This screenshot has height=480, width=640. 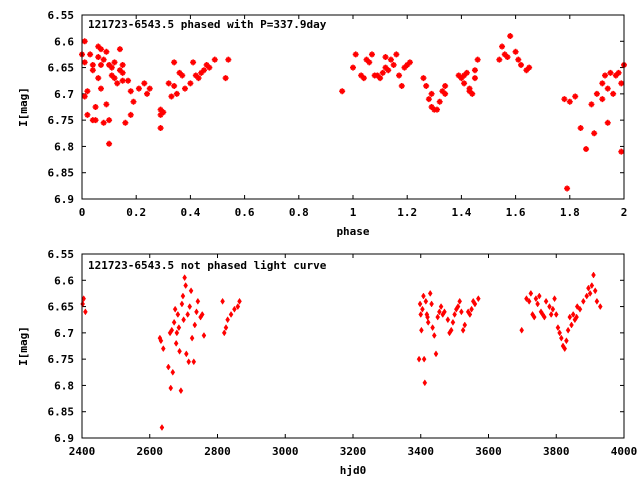 What do you see at coordinates (23, 107) in the screenshot?
I see `phased-y-axis-label: I[mag]` at bounding box center [23, 107].